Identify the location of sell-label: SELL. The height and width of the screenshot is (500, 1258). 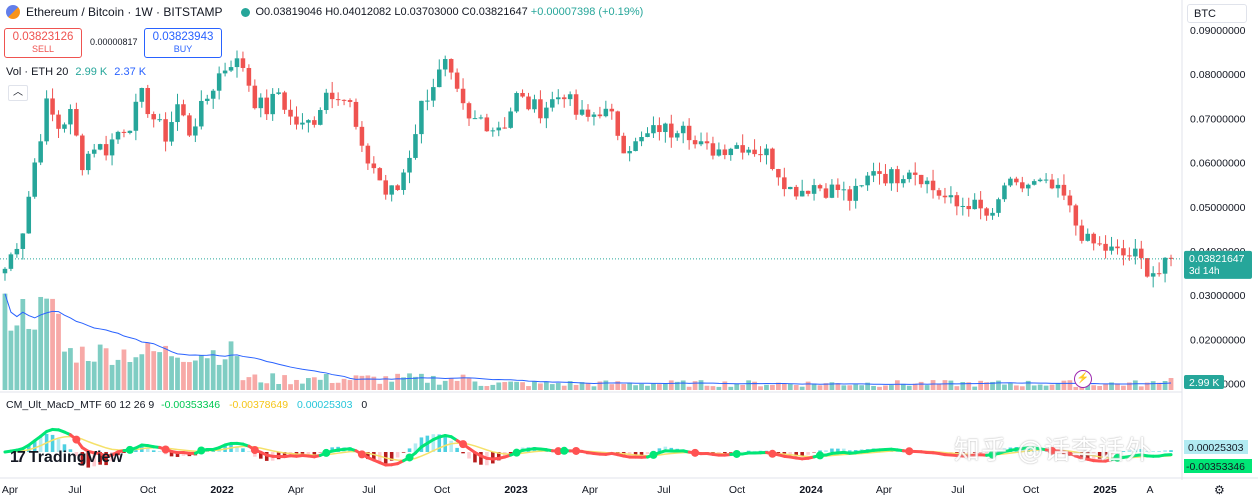
(43, 49).